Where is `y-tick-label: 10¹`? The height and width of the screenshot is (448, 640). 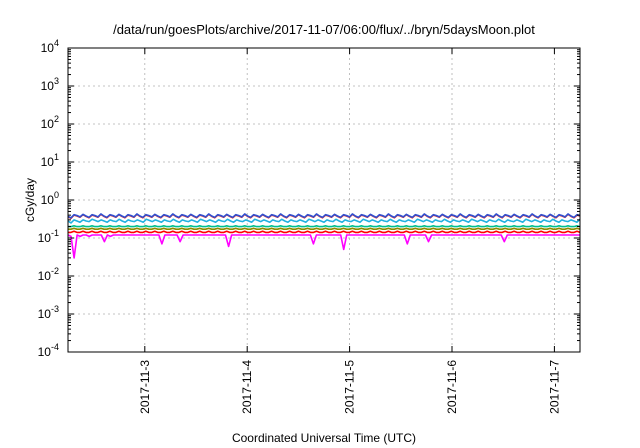 y-tick-label: 10¹ is located at coordinates (50, 160).